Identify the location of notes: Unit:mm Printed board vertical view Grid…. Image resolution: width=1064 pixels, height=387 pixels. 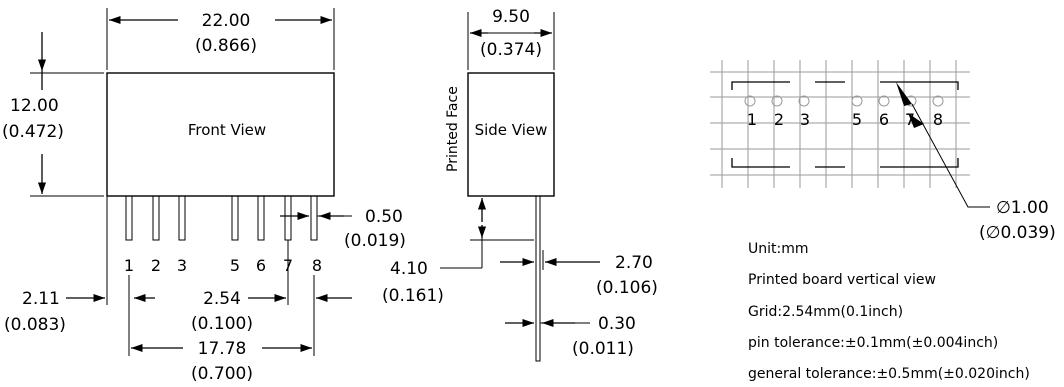
(889, 311).